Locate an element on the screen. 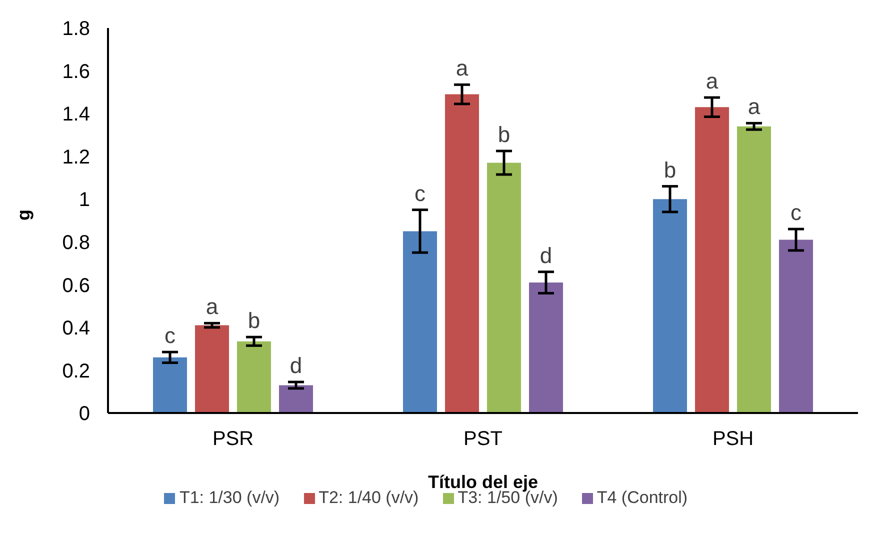 This screenshot has height=545, width=885. y-tick-label: 0.2 is located at coordinates (76, 371).